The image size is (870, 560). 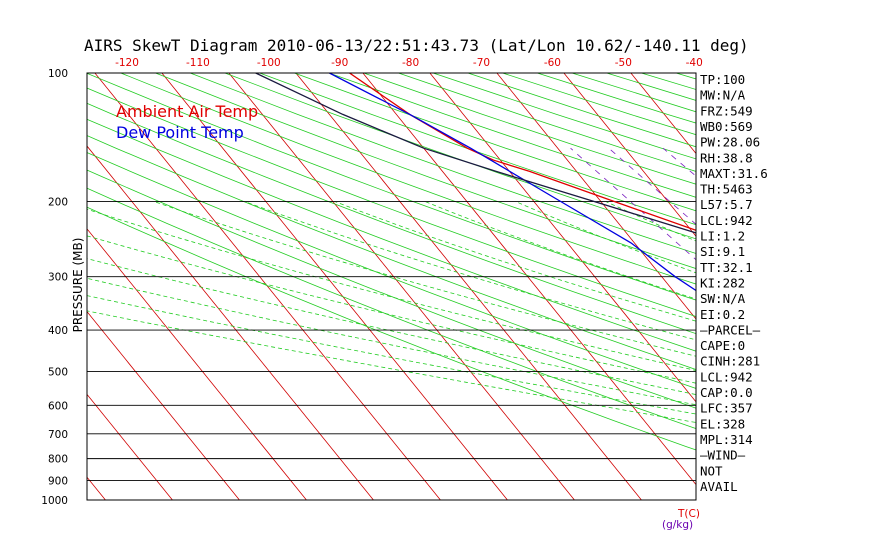 I want to click on index-value: TH:5463, so click(x=726, y=189).